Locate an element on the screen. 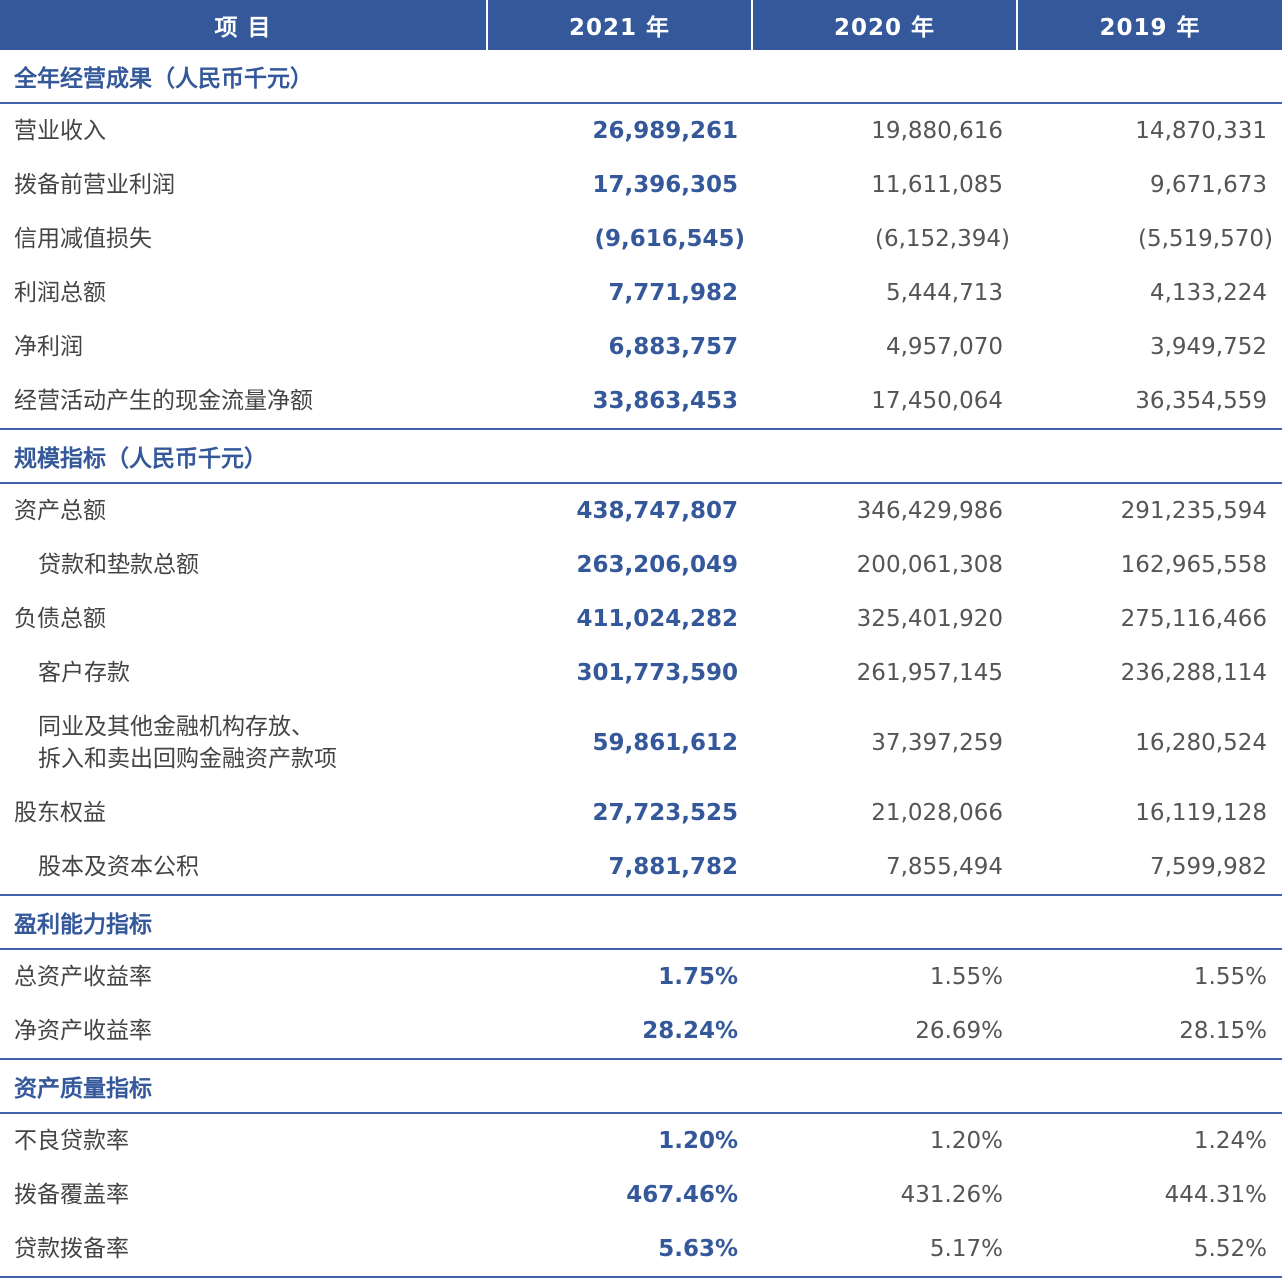 The height and width of the screenshot is (1280, 1284). value-2020: 431.26% is located at coordinates (951, 1195).